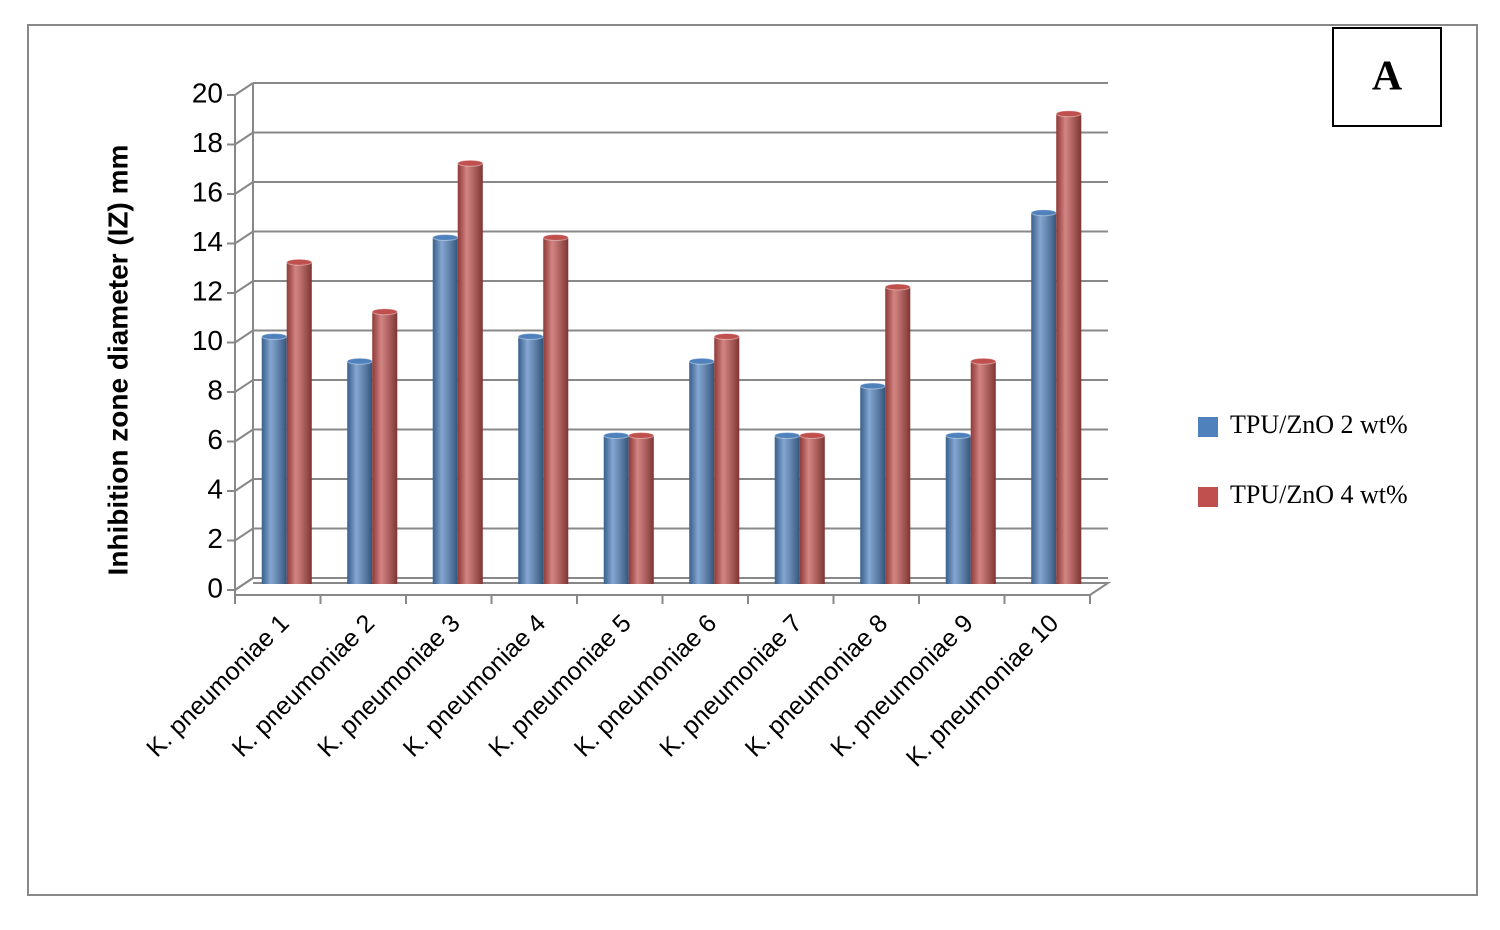 The image size is (1500, 930). I want to click on x-tick-label: K. pneumoniae 9, so click(901, 685).